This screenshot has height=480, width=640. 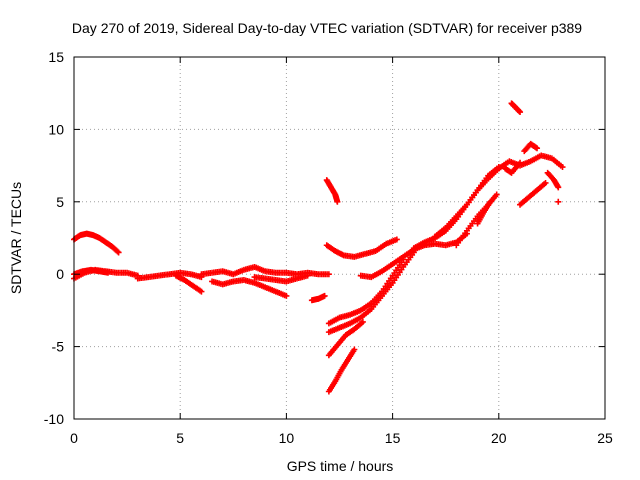 What do you see at coordinates (188, 283) in the screenshot?
I see `series-arc-e` at bounding box center [188, 283].